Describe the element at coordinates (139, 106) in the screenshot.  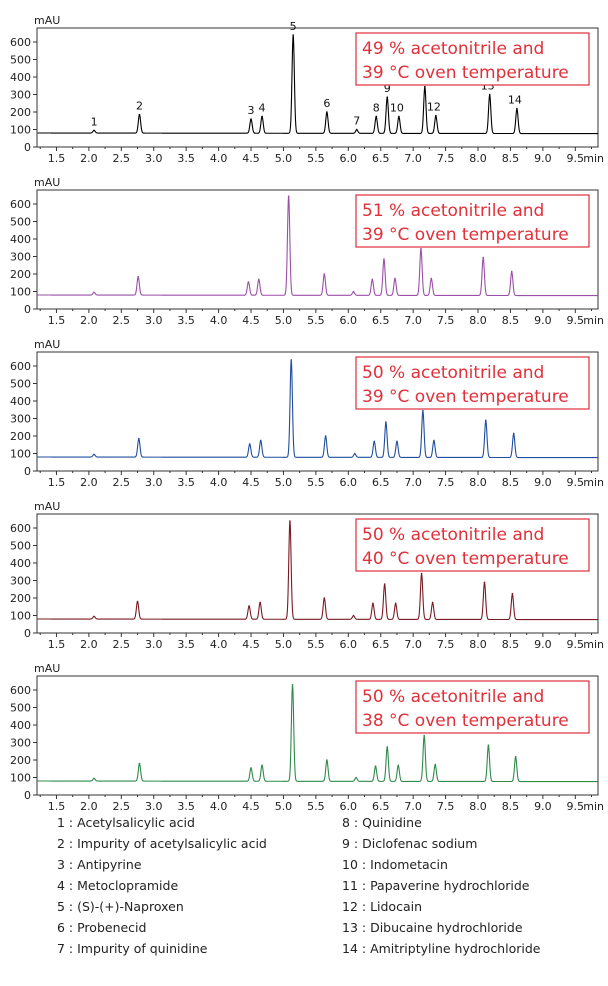
I see `peak-label: 2` at that location.